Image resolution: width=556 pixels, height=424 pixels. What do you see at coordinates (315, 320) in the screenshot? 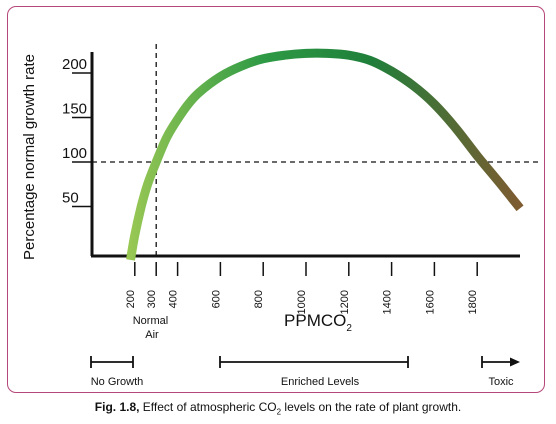
I see `x-axis-label-main: PPMCO` at bounding box center [315, 320].